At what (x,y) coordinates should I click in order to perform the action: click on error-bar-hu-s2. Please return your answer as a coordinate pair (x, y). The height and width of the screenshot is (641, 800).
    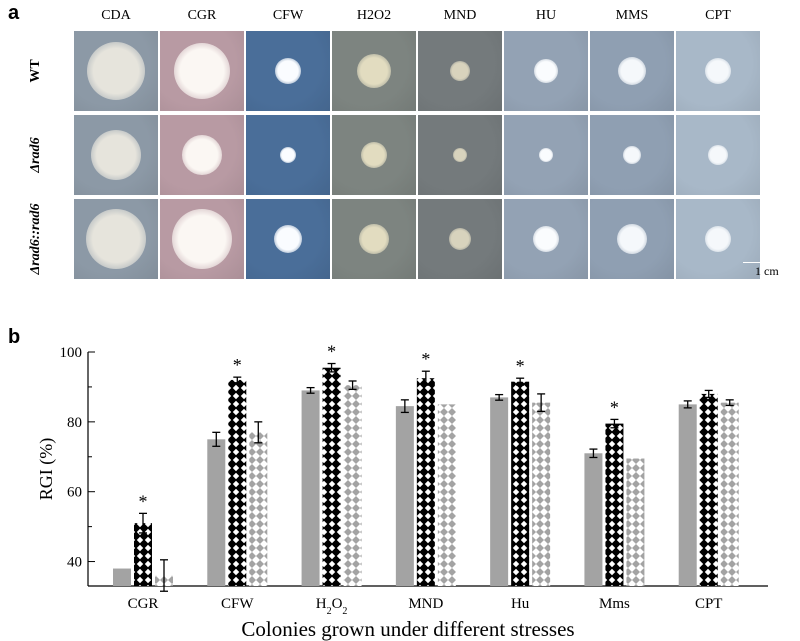
    Looking at the image, I should click on (541, 403).